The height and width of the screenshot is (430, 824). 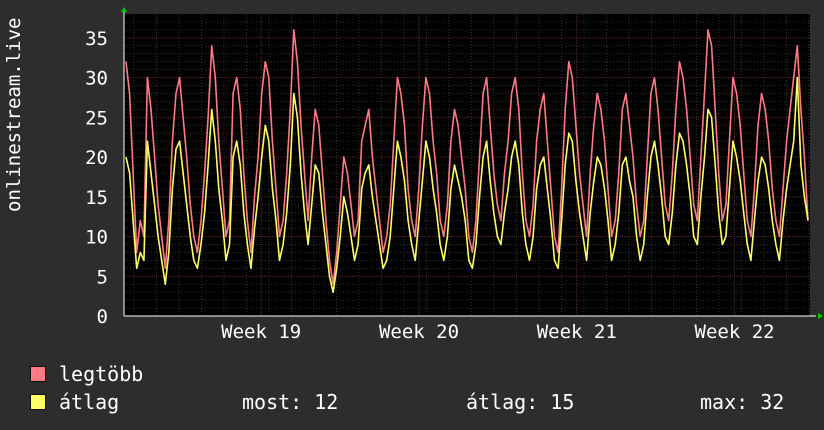 What do you see at coordinates (89, 402) in the screenshot?
I see `legend-label-avg: átlag` at bounding box center [89, 402].